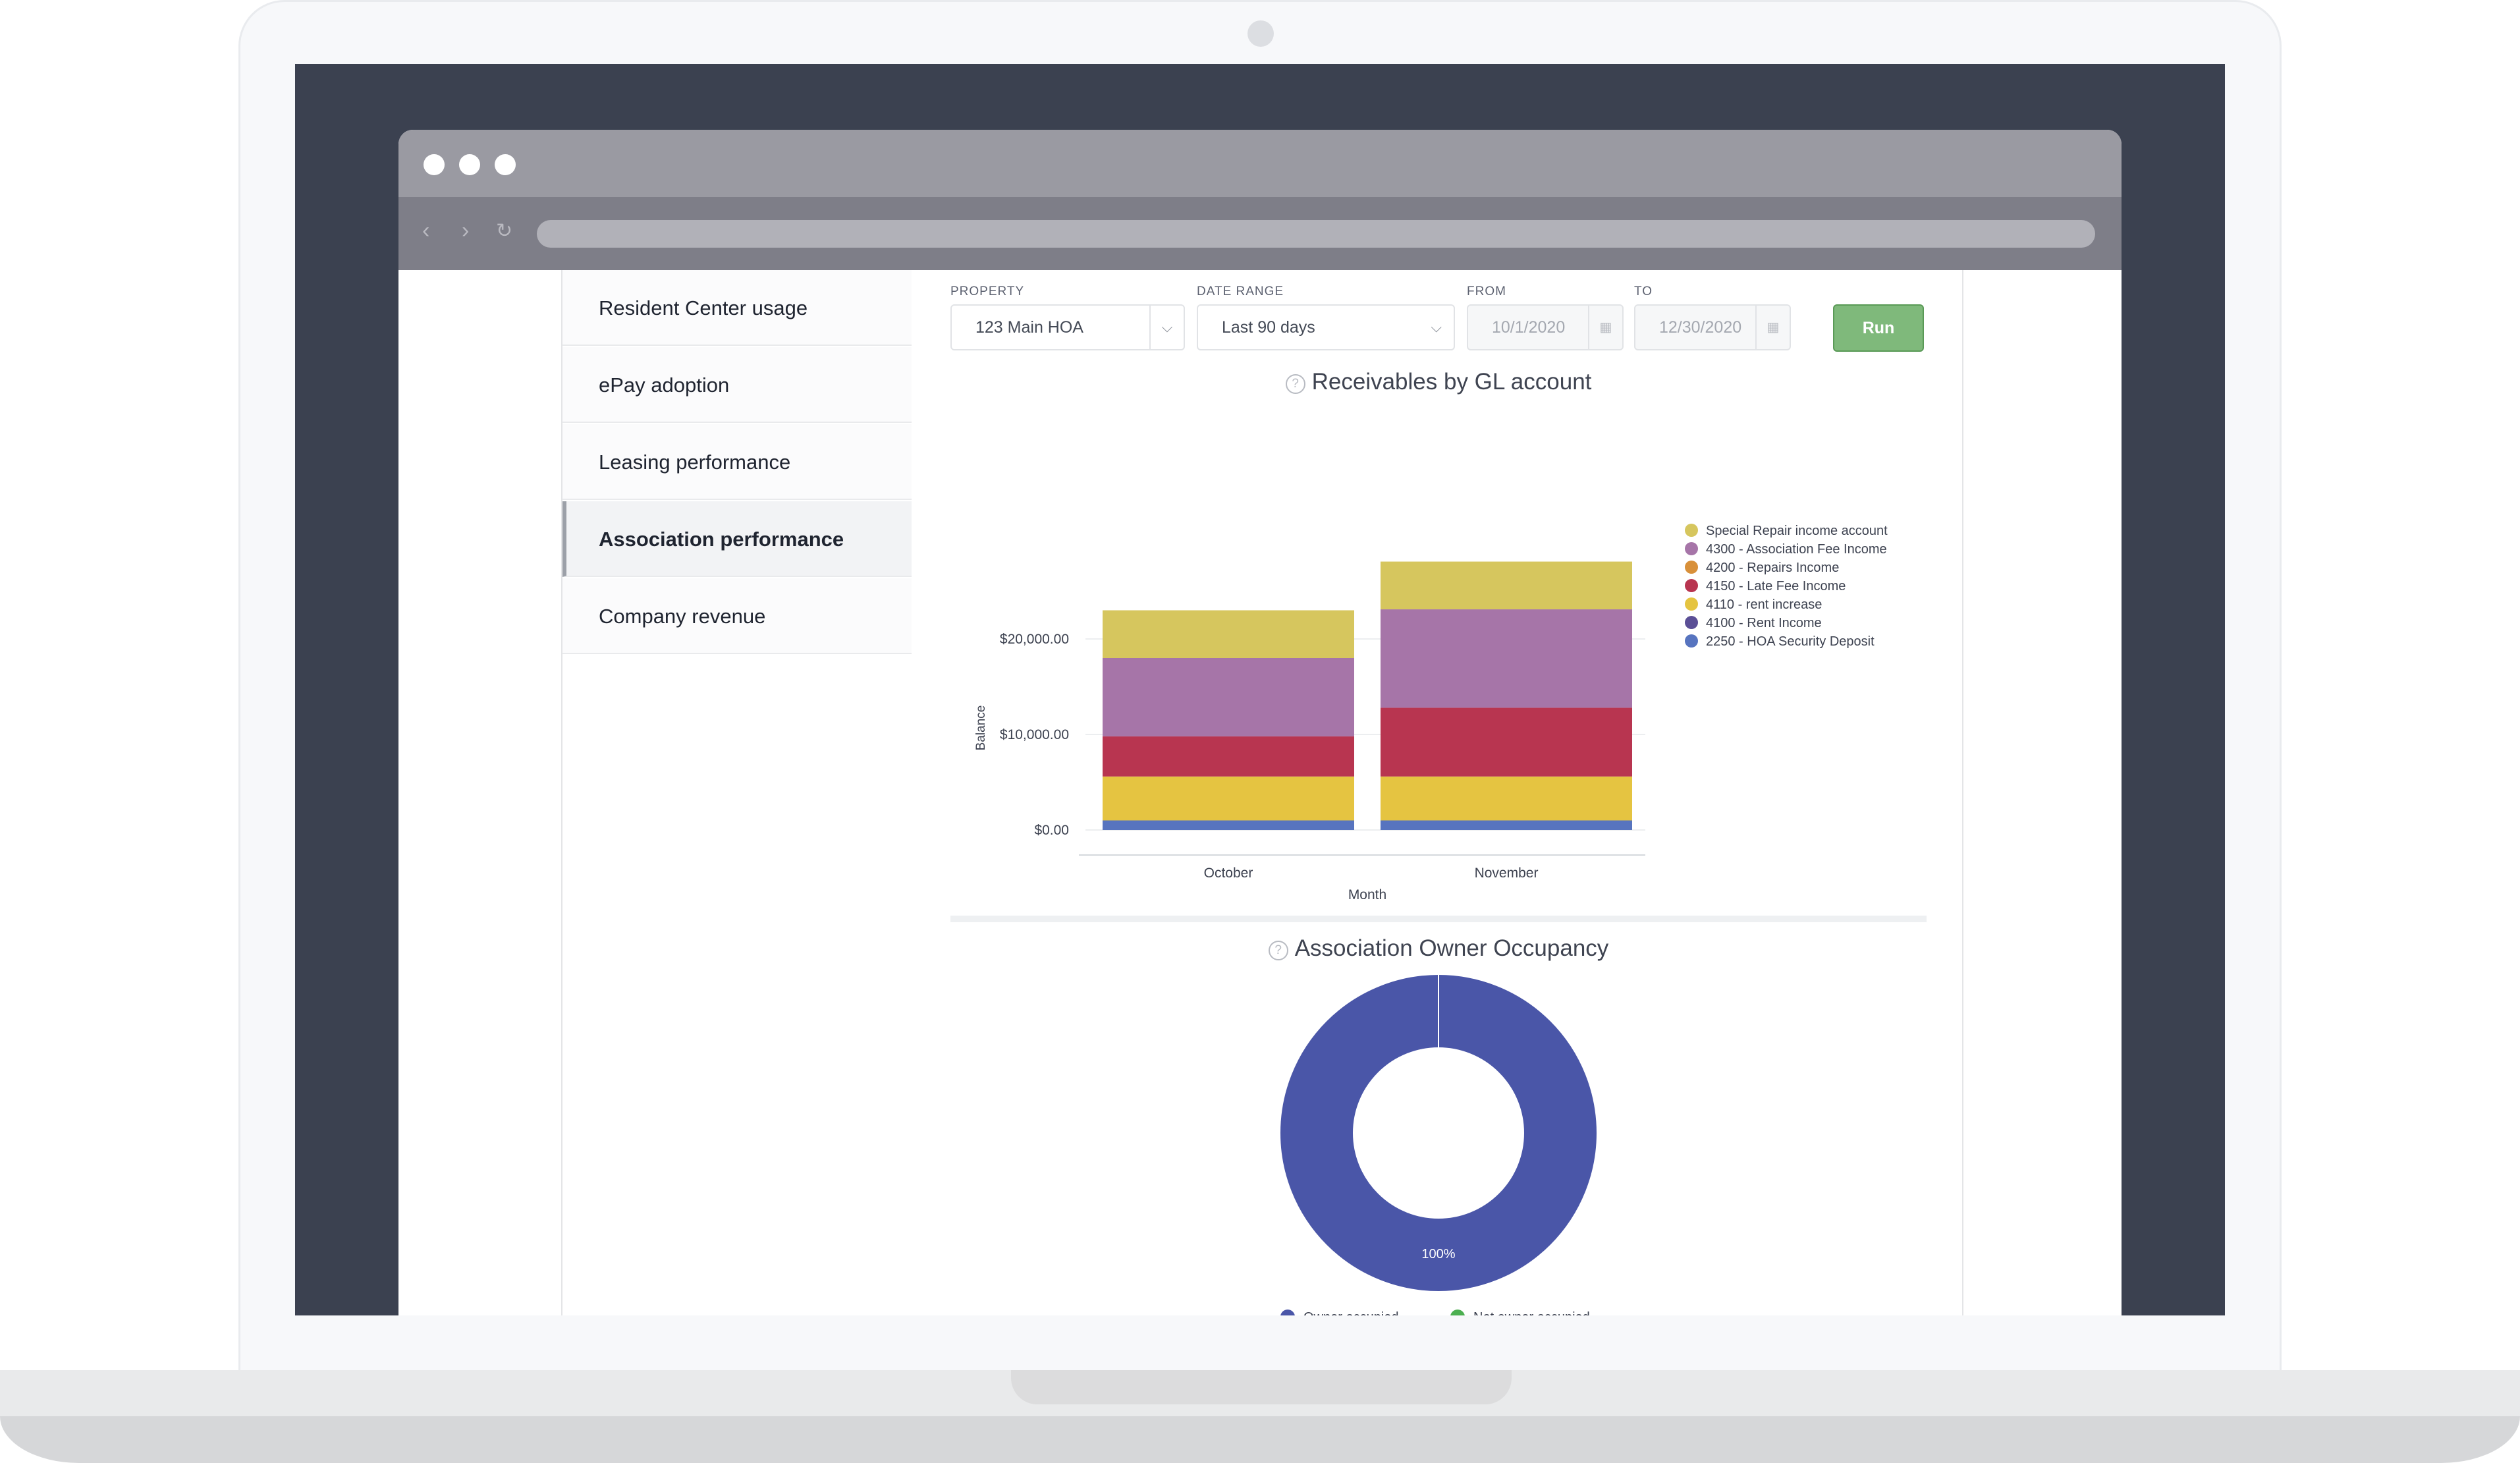  I want to click on x-axis-label: Month, so click(1367, 894).